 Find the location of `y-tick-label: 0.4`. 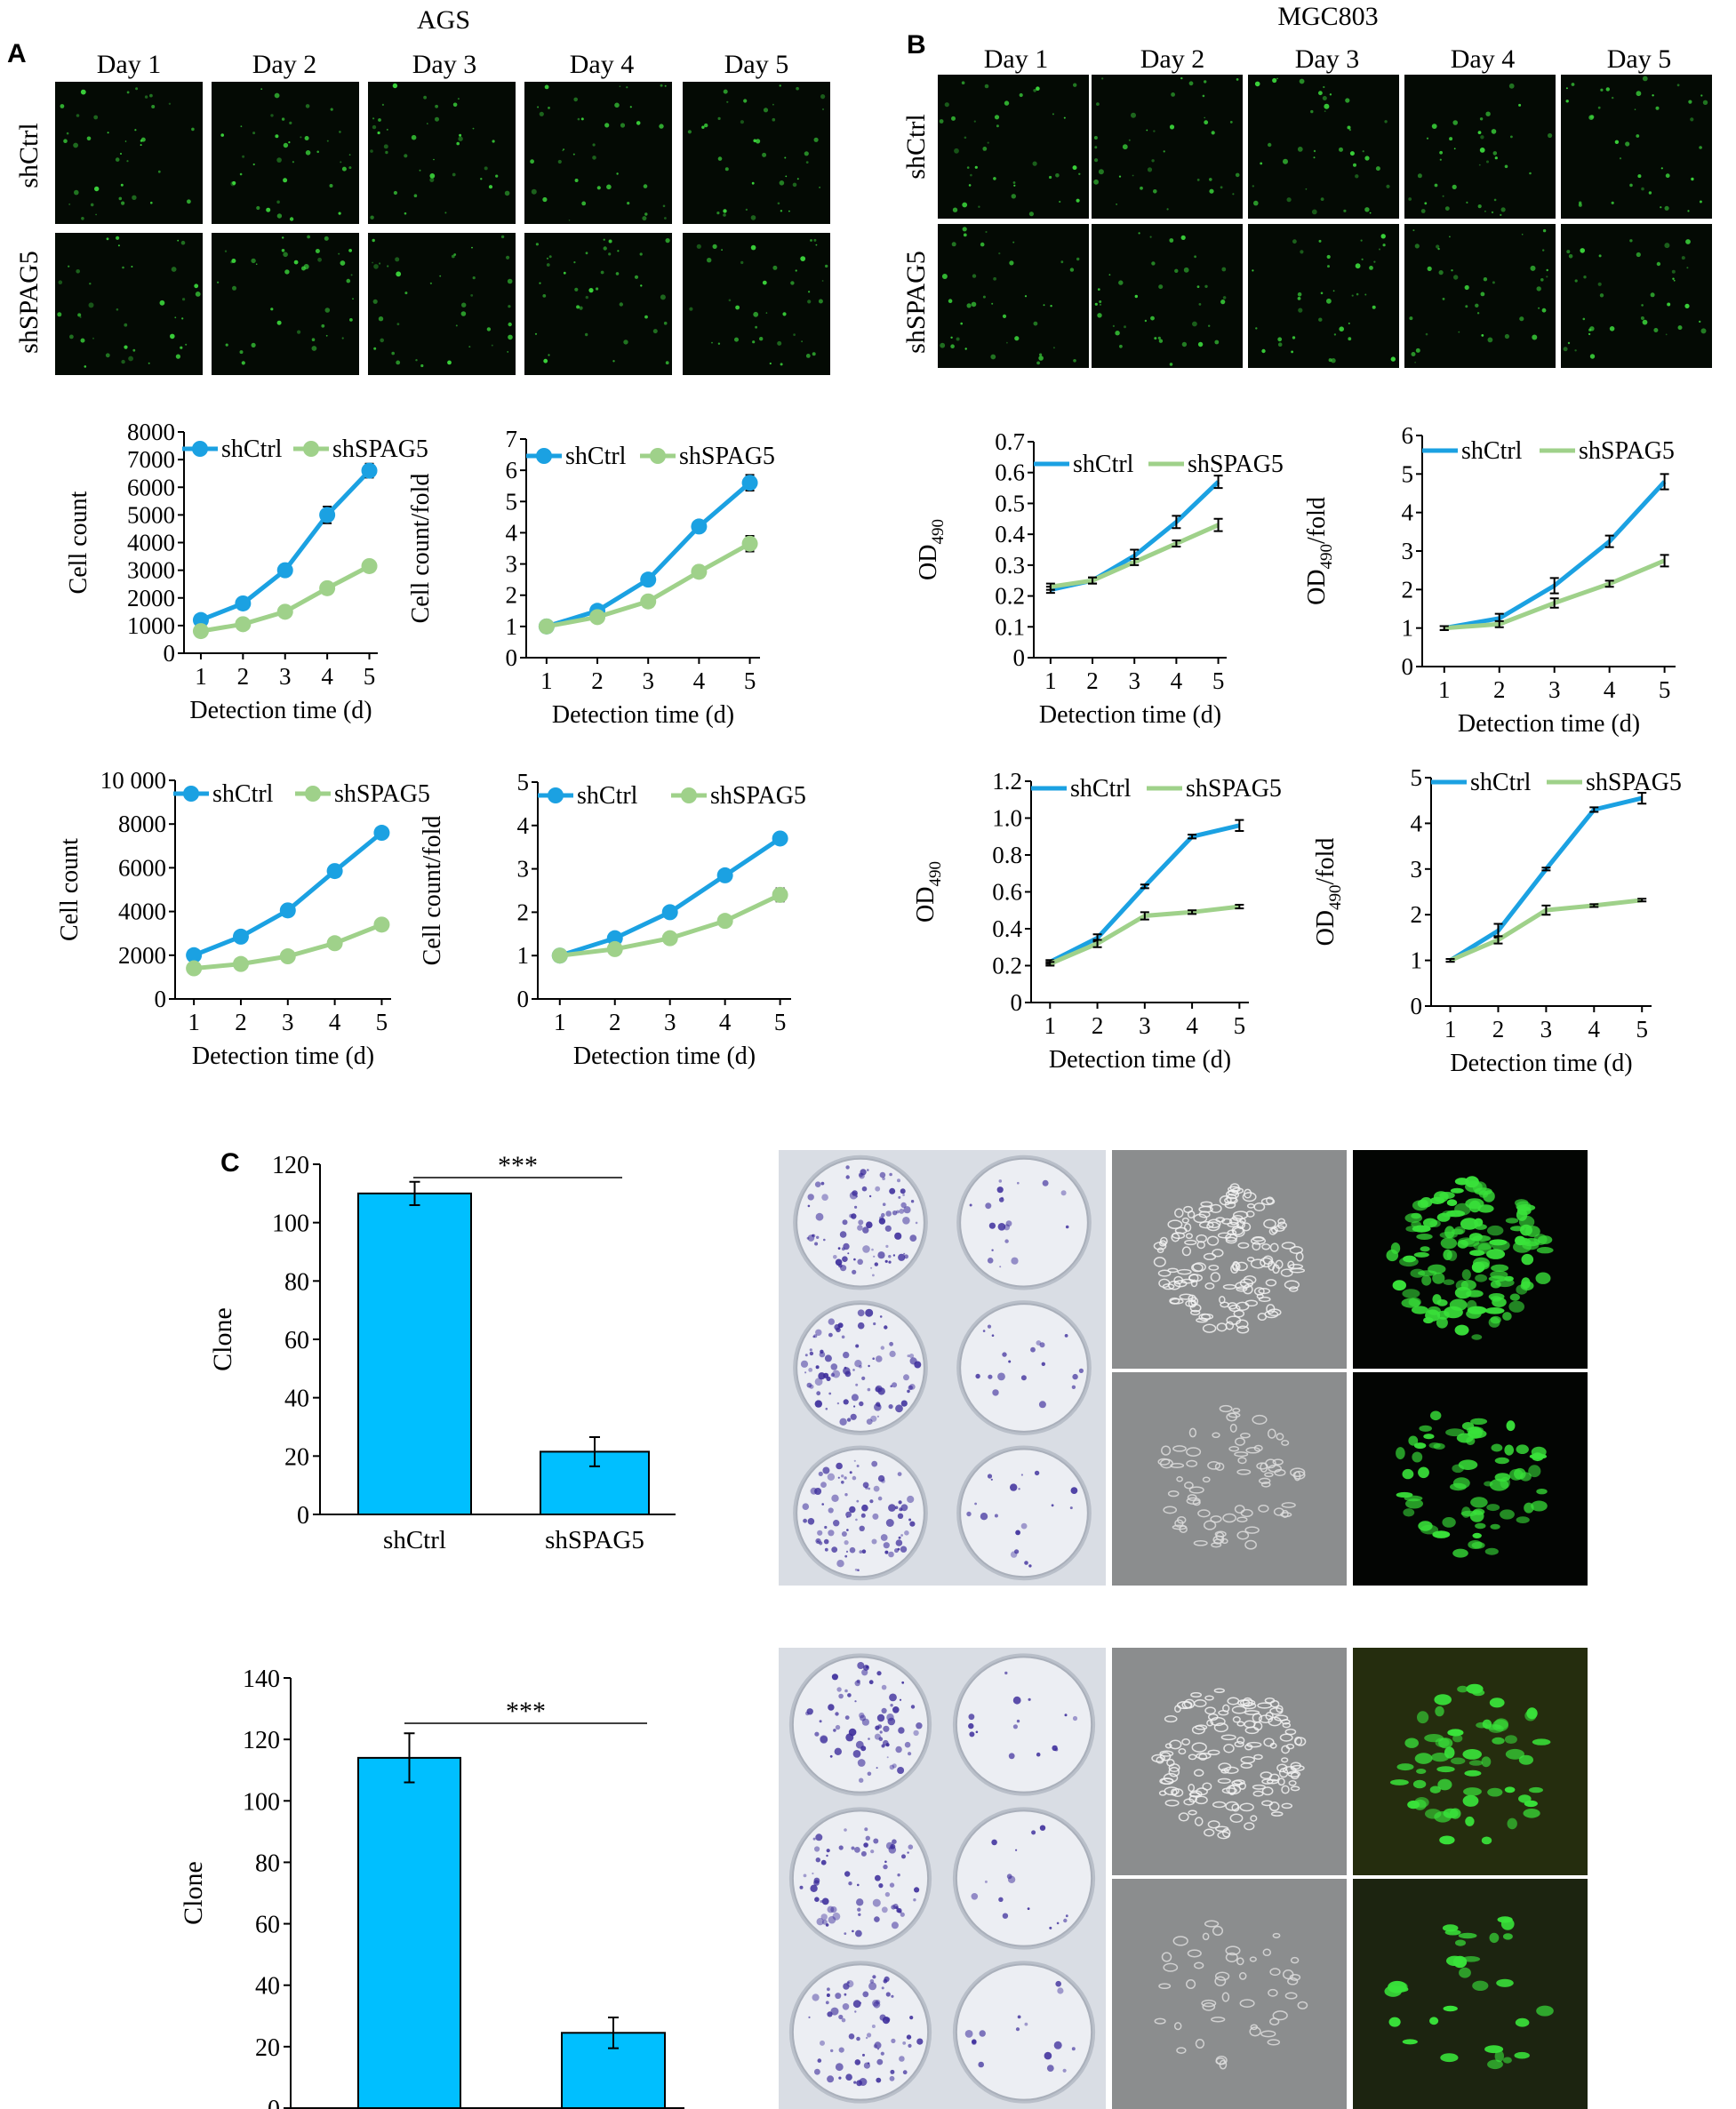

y-tick-label: 0.4 is located at coordinates (1010, 534).